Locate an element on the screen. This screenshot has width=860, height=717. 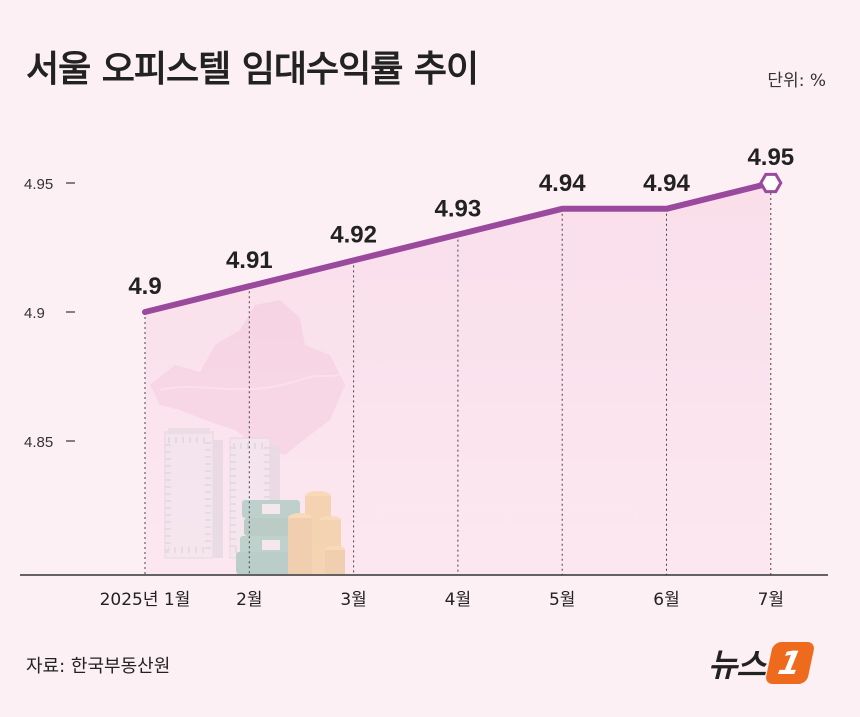
chart-title: 서울 오피스텔 임대수익률 추이 is located at coordinates (252, 69).